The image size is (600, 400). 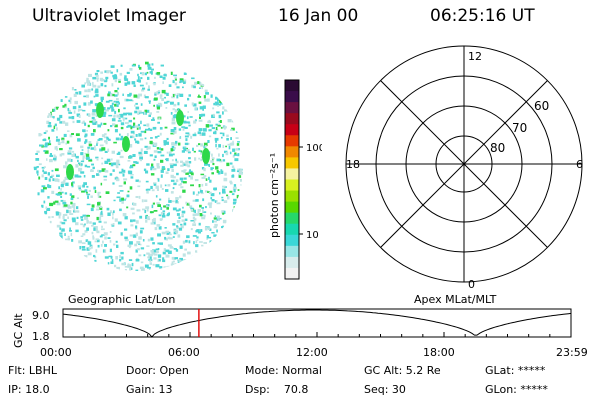 What do you see at coordinates (41, 315) in the screenshot?
I see `y-tick-9: 9.0` at bounding box center [41, 315].